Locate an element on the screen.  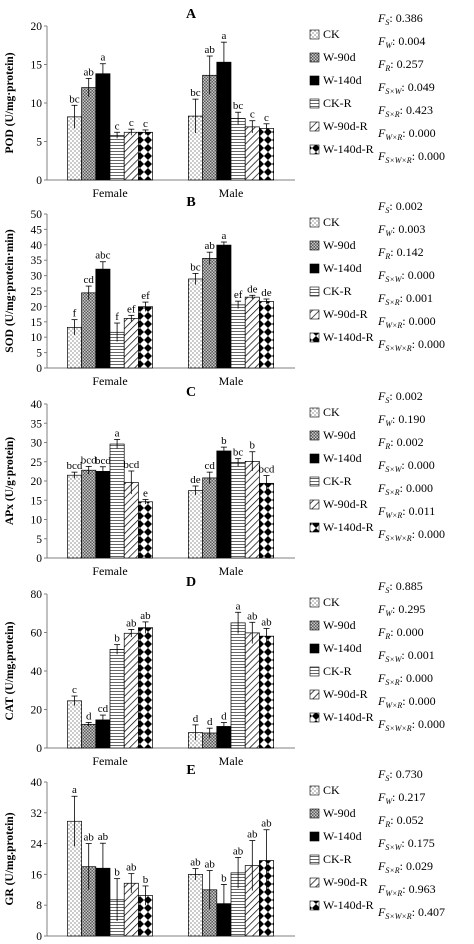
y-tick-label: 20 is located at coordinates (37, 482).